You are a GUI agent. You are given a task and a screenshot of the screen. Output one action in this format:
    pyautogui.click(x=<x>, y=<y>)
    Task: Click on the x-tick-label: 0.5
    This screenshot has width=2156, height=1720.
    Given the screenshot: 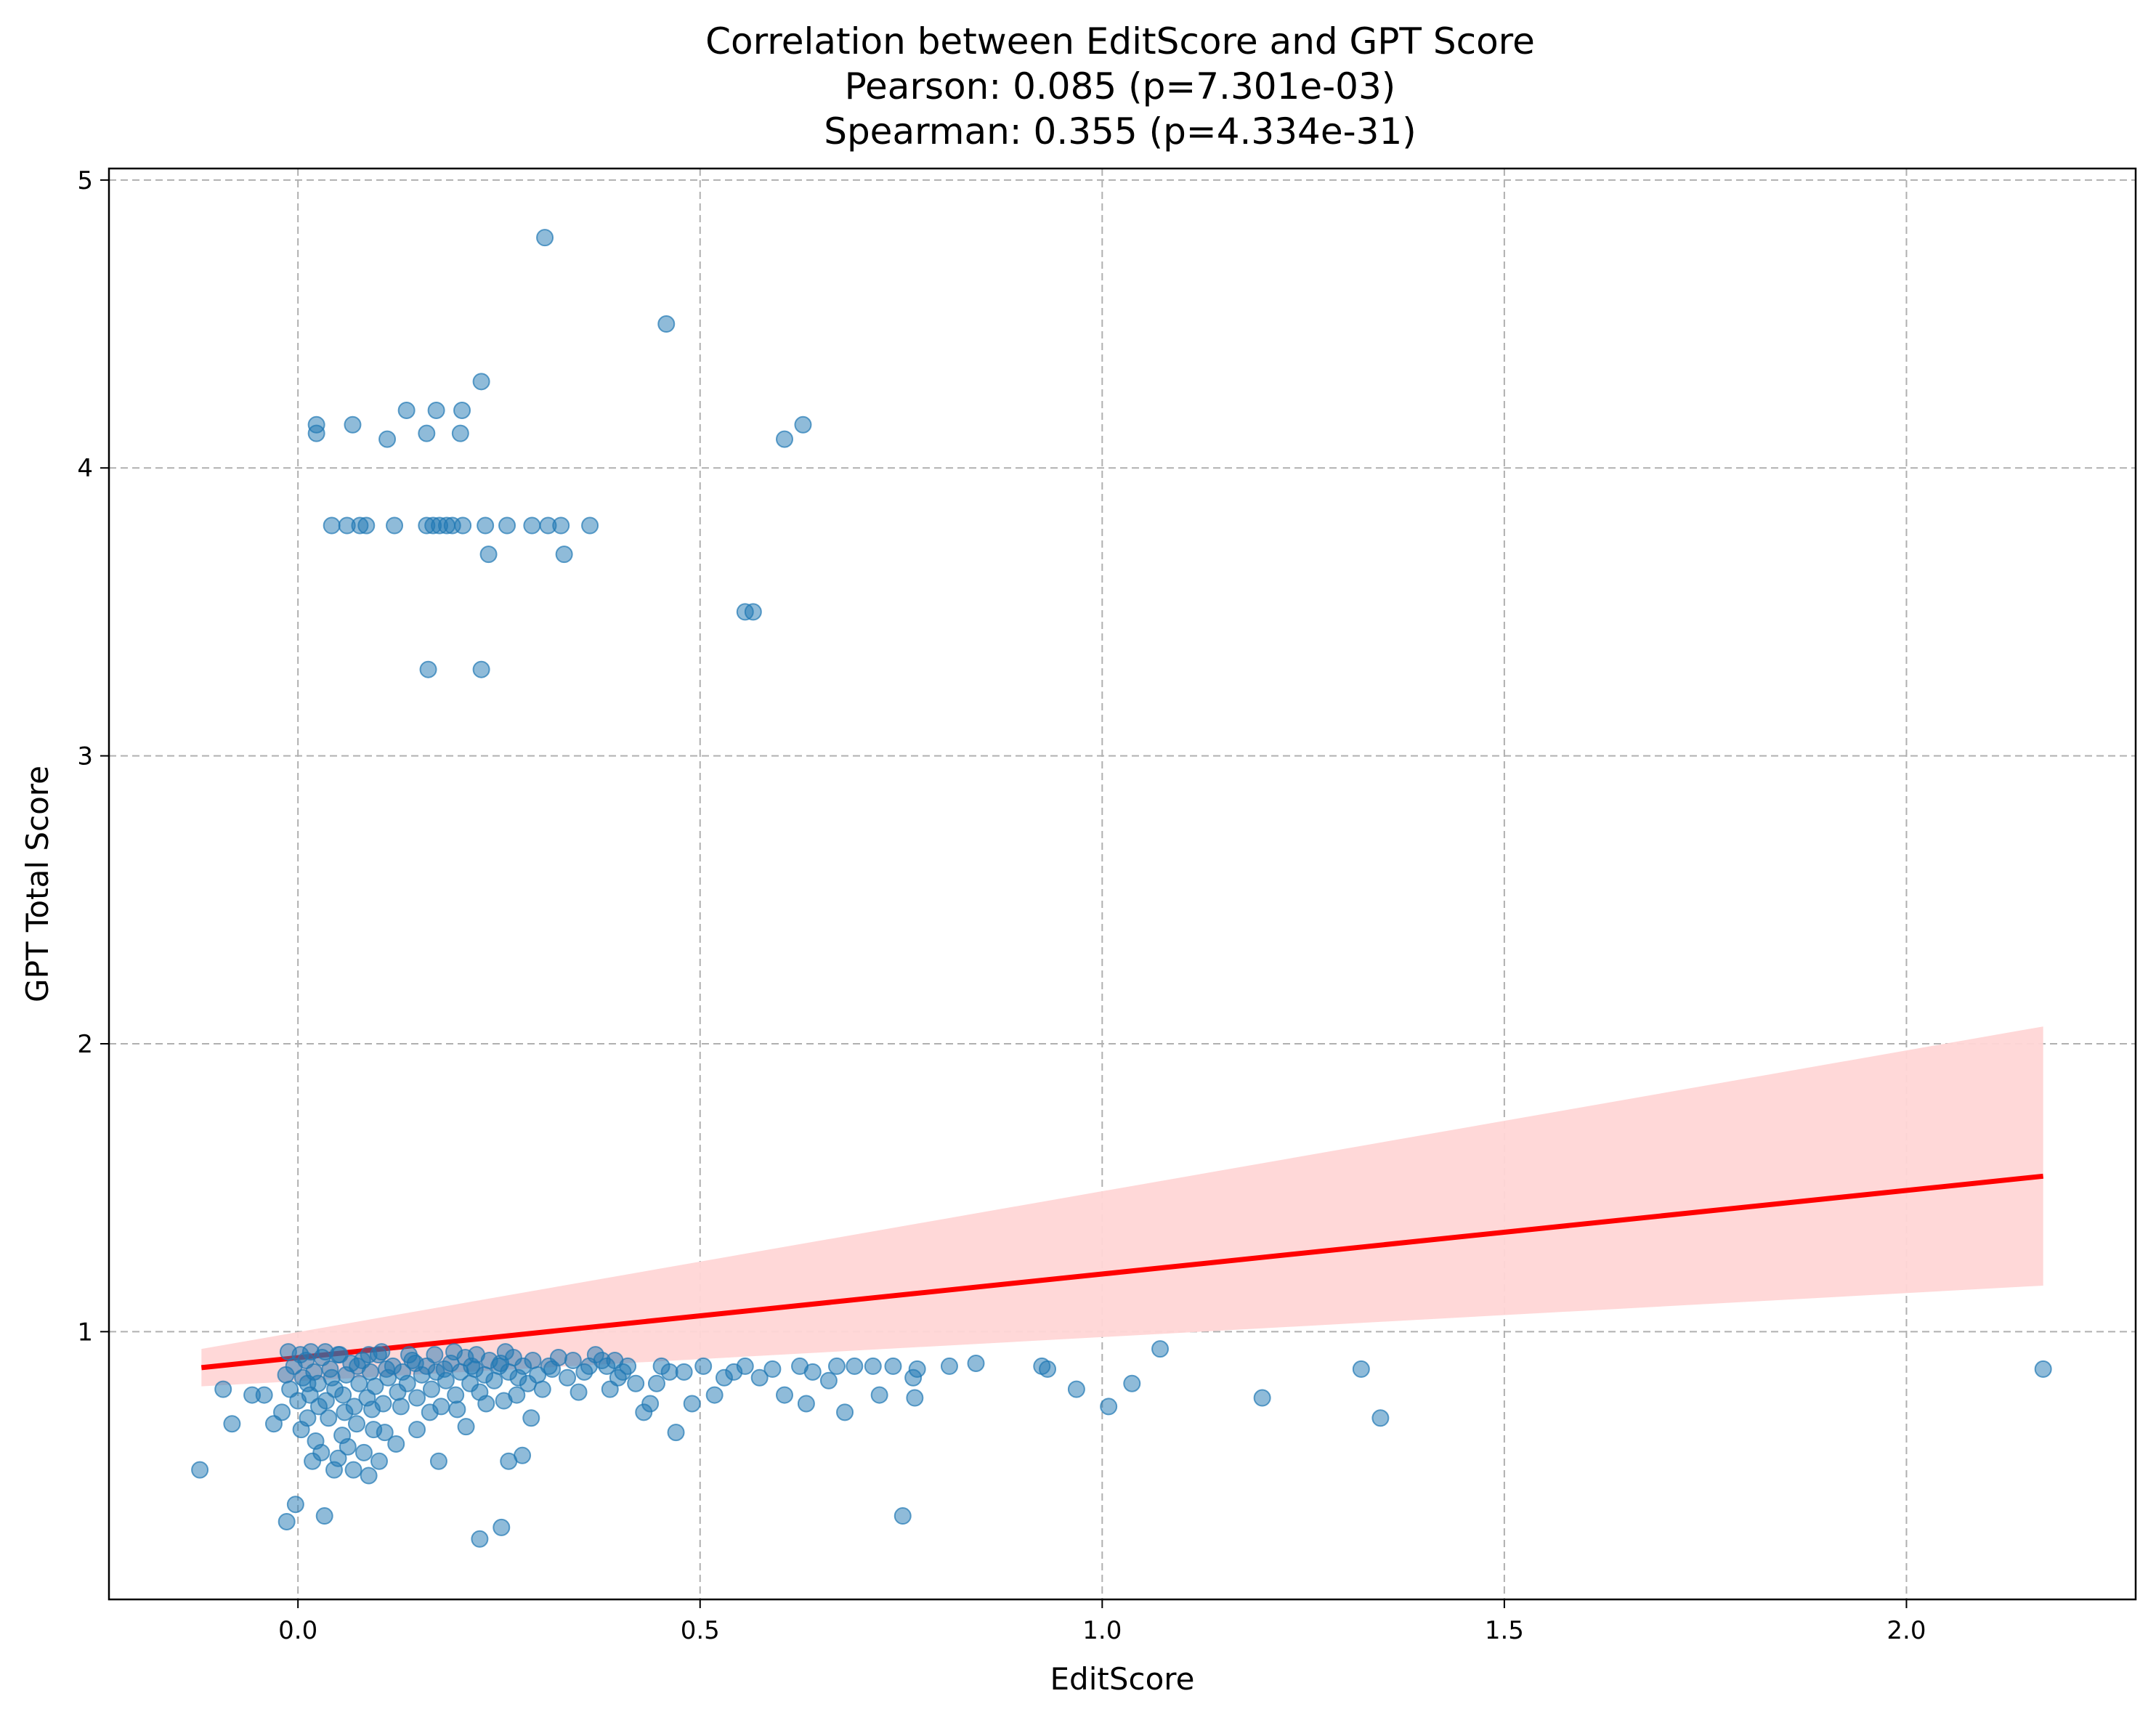 What is the action you would take?
    pyautogui.click(x=700, y=1631)
    